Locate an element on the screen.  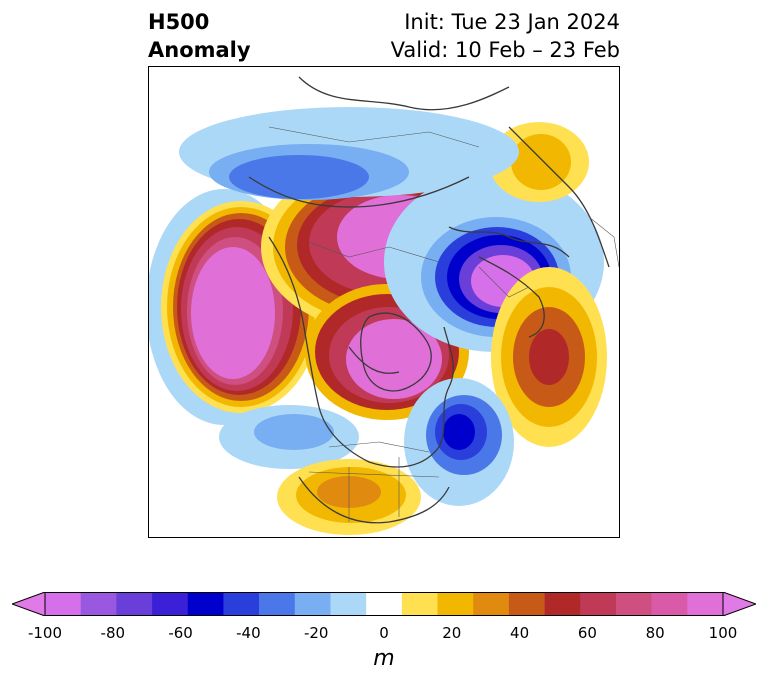
colorbar-tick-label: -20 is located at coordinates (316, 633).